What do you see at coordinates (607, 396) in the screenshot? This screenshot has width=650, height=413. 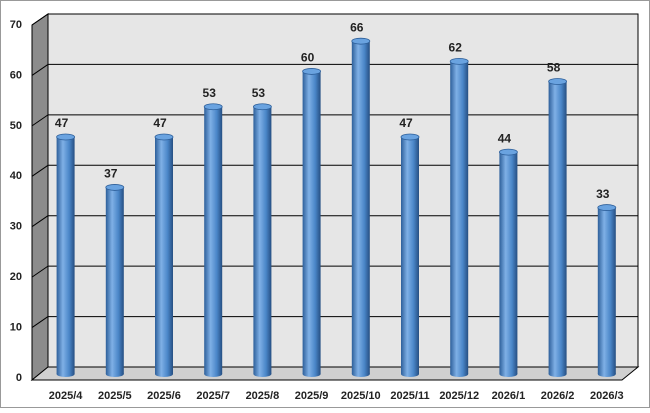 I see `x-tick-label: 2026/3` at bounding box center [607, 396].